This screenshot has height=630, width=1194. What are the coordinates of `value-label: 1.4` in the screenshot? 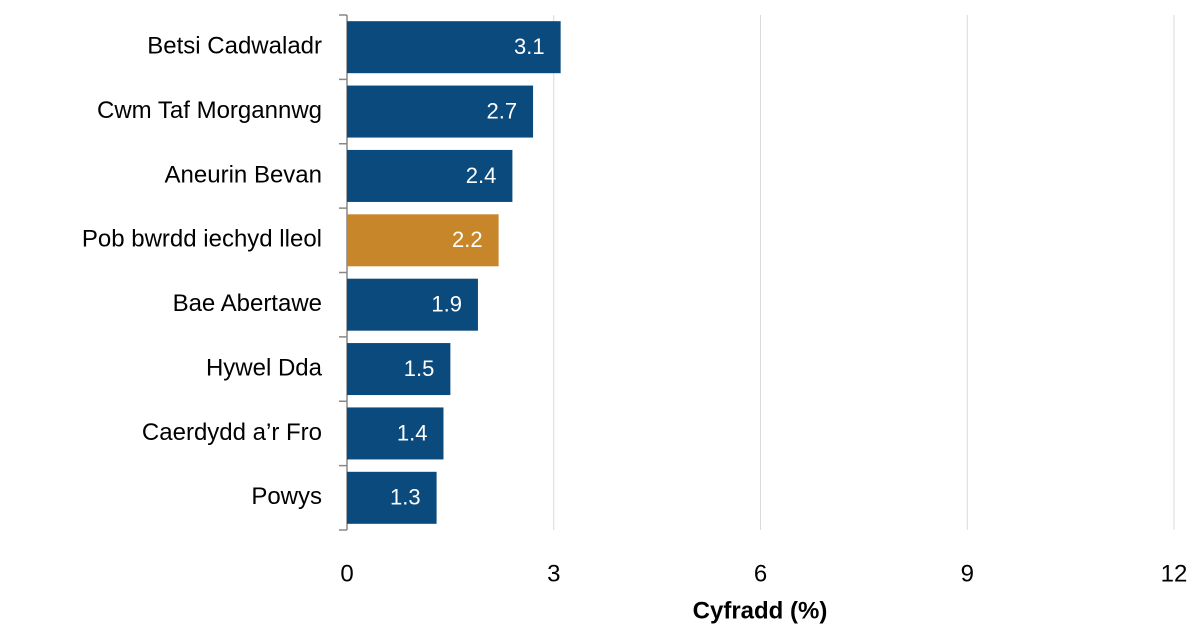 It's located at (412, 432).